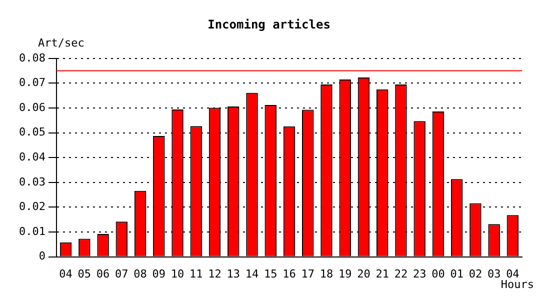 This screenshot has width=550, height=300. I want to click on x-tick-label: 15, so click(271, 273).